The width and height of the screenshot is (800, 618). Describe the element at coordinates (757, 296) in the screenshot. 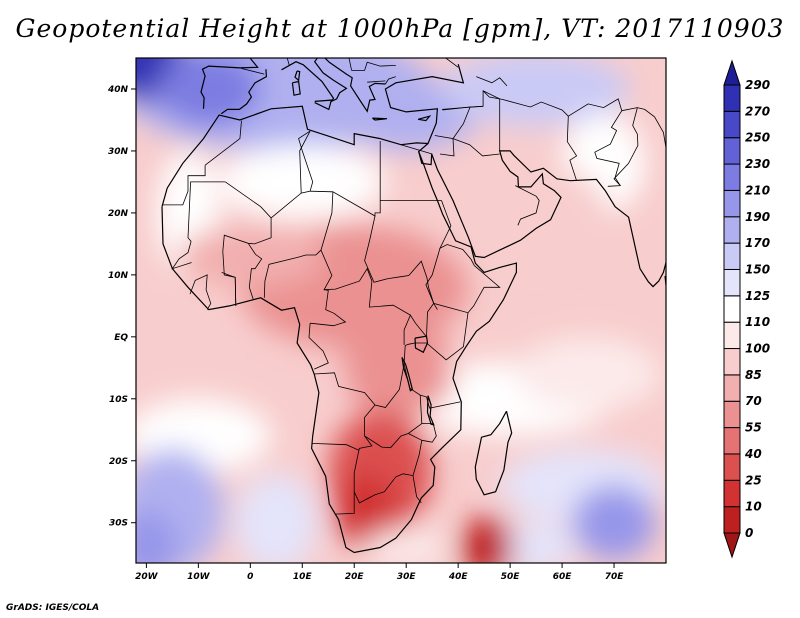

I see `colorbar-label: 125` at that location.